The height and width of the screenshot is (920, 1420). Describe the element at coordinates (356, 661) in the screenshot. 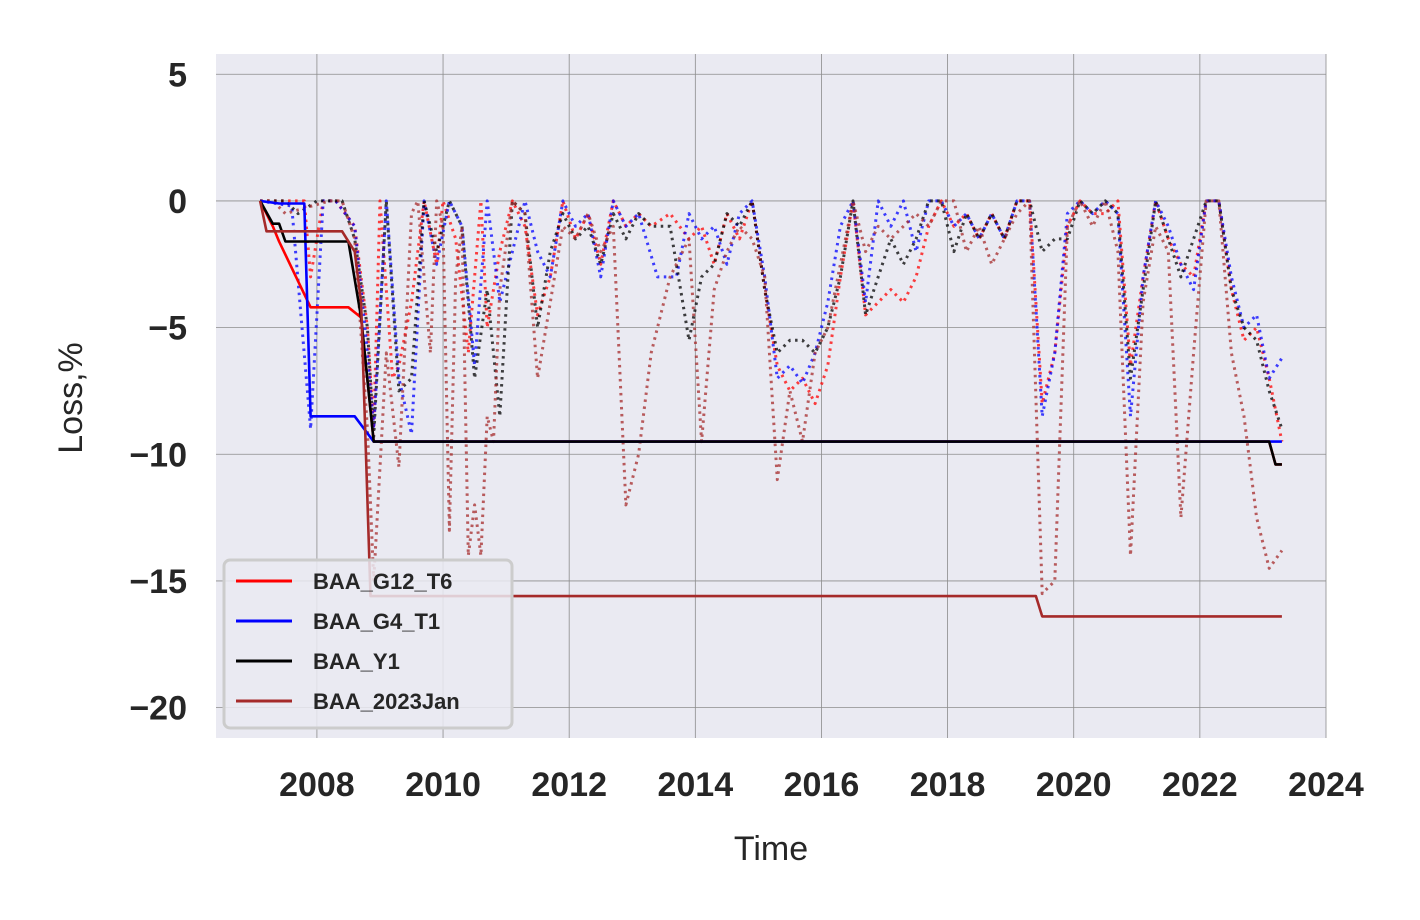

I see `legend-label: BAA_Y1` at that location.